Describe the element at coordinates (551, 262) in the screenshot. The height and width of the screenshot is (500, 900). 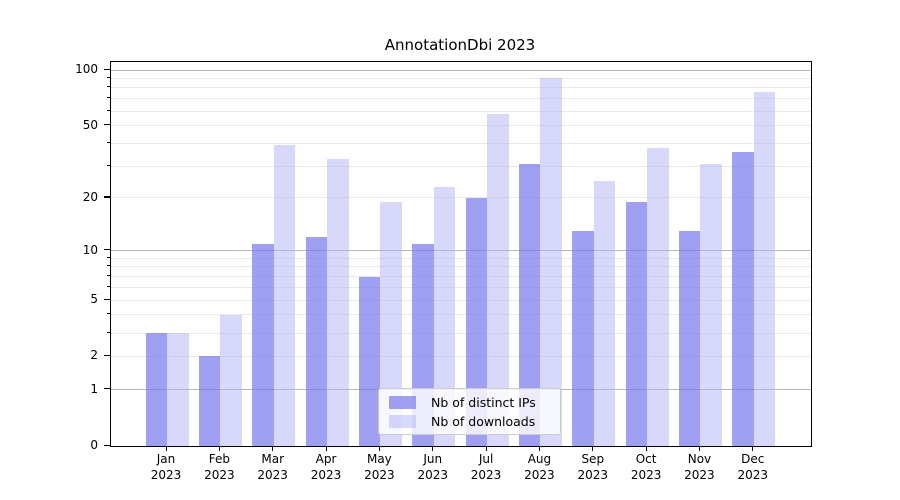
I see `bar-downloads-Aug` at that location.